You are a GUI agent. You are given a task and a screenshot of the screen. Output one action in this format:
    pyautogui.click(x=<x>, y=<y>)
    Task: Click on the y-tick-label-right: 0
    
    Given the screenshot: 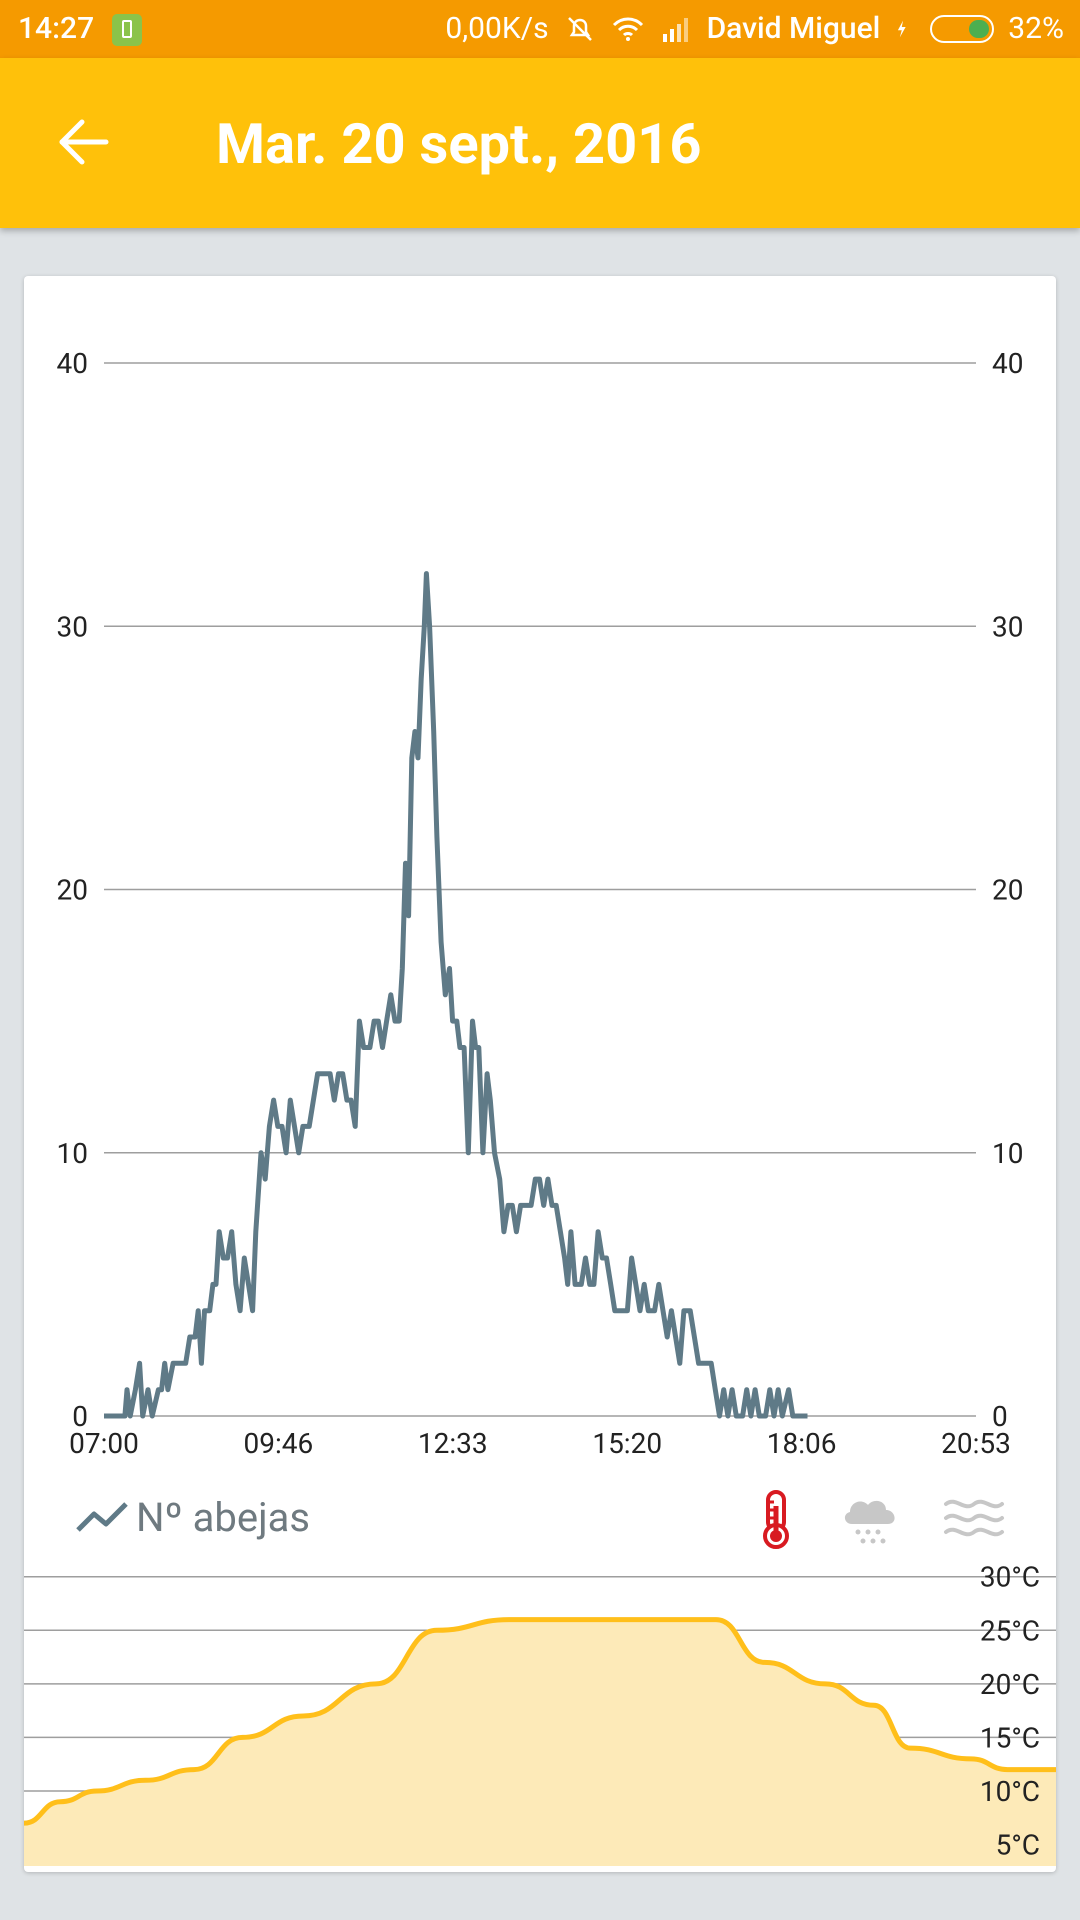 What is the action you would take?
    pyautogui.click(x=1000, y=1416)
    